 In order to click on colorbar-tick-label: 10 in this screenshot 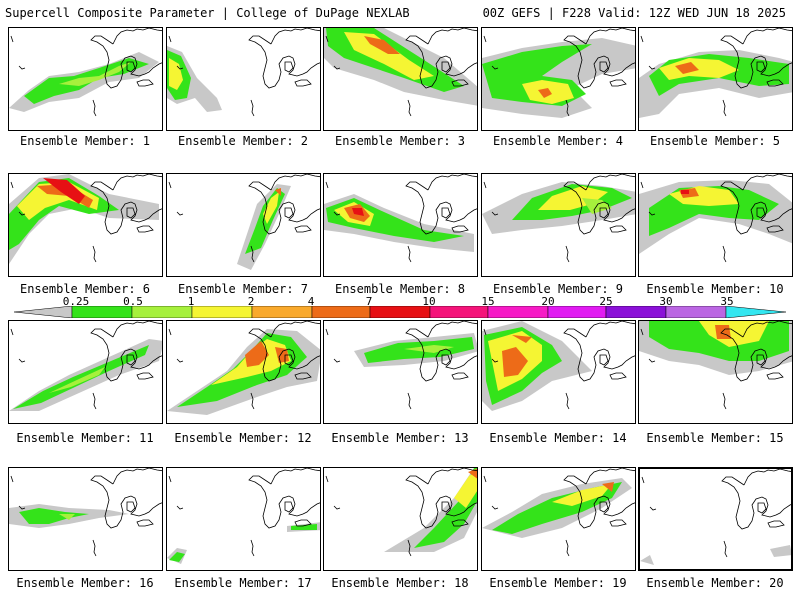, I will do `click(429, 301)`.